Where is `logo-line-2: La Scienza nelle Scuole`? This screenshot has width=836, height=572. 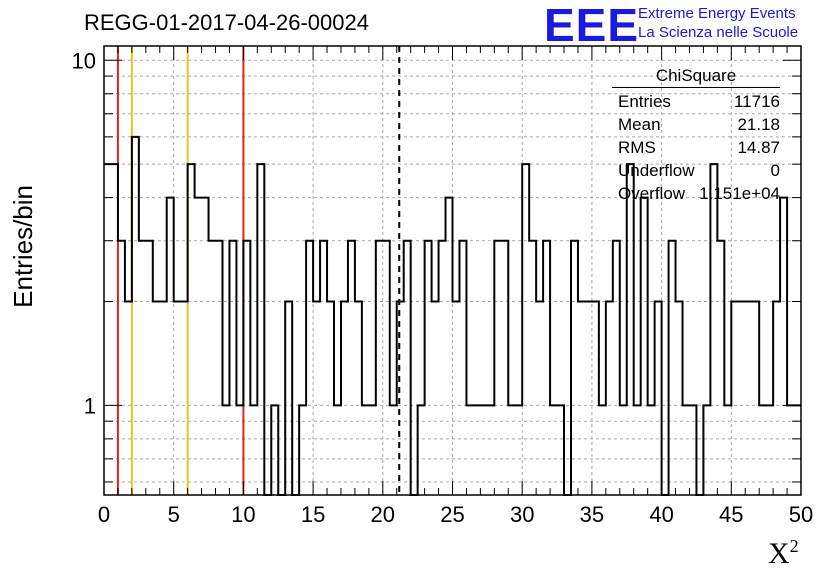 logo-line-2: La Scienza nelle Scuole is located at coordinates (718, 32).